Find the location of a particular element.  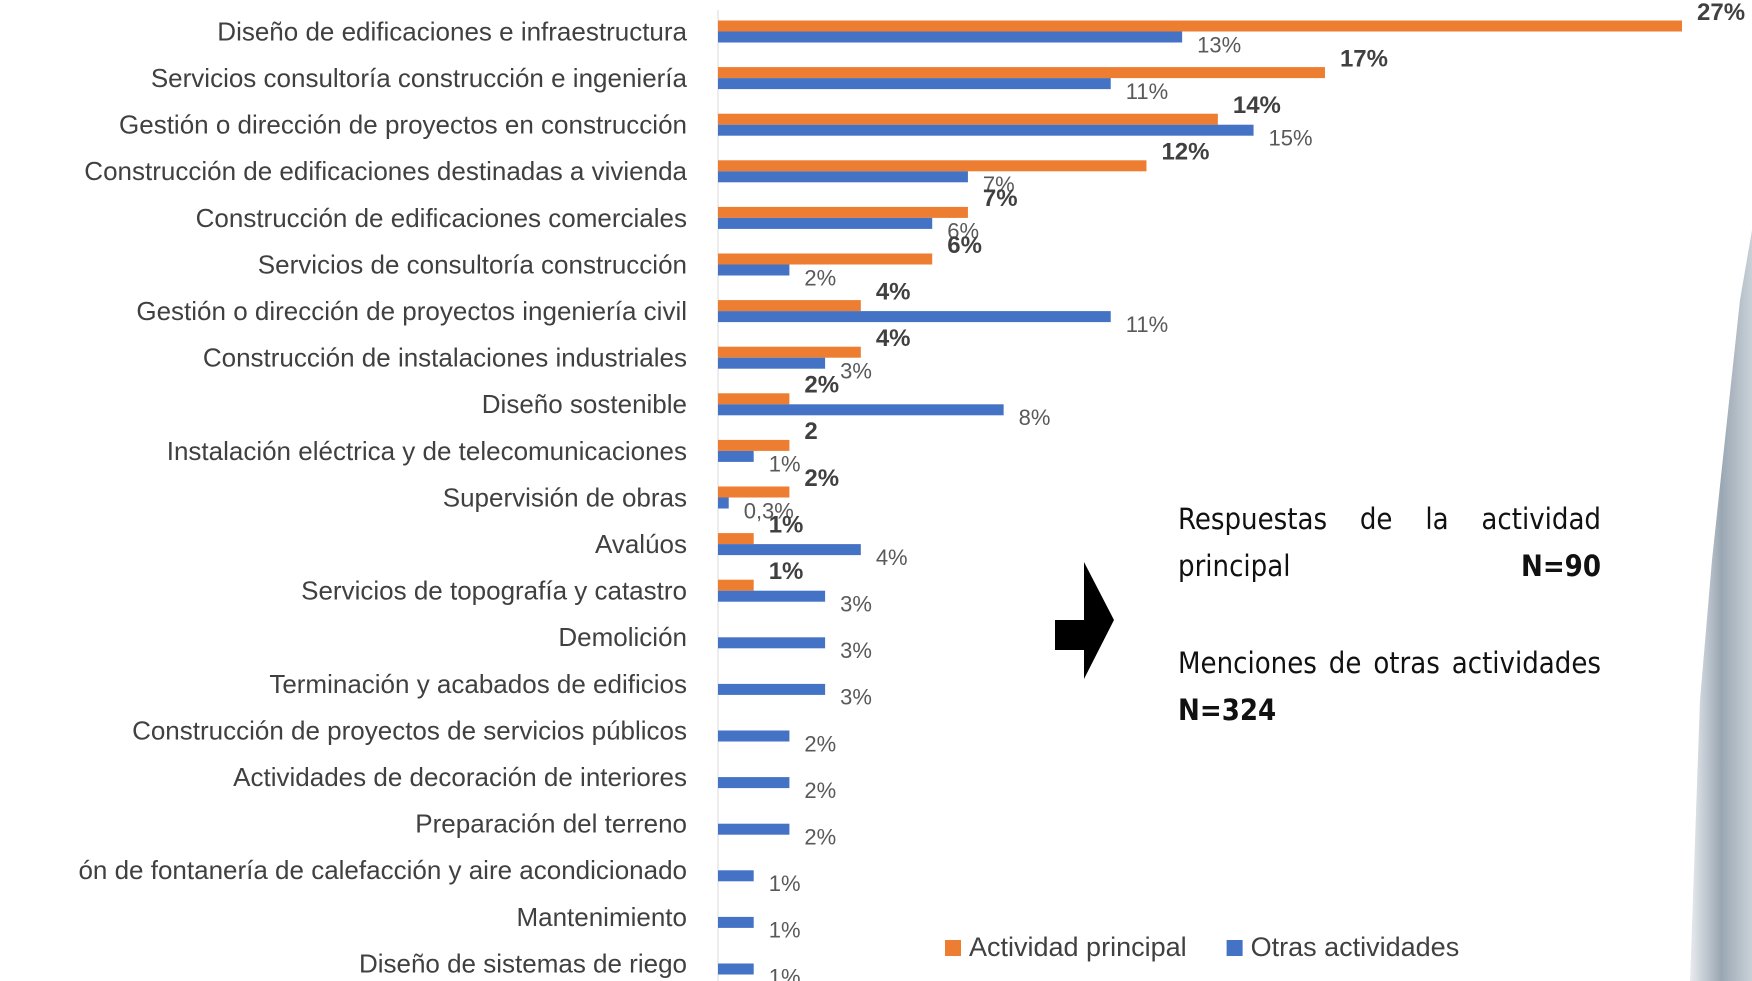

value-label: 14% is located at coordinates (1257, 105).